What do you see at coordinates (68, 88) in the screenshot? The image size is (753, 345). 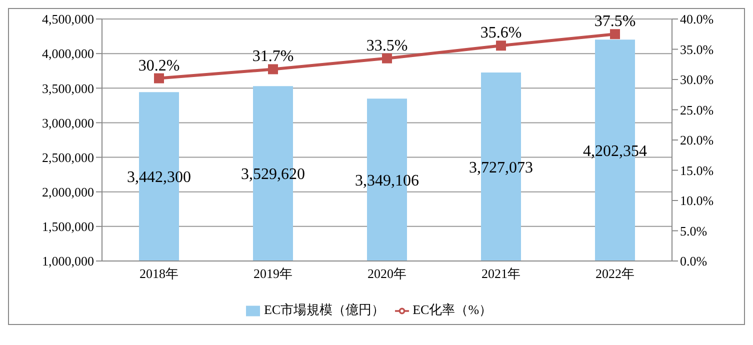 I see `y-tick-label: 3,500,000` at bounding box center [68, 88].